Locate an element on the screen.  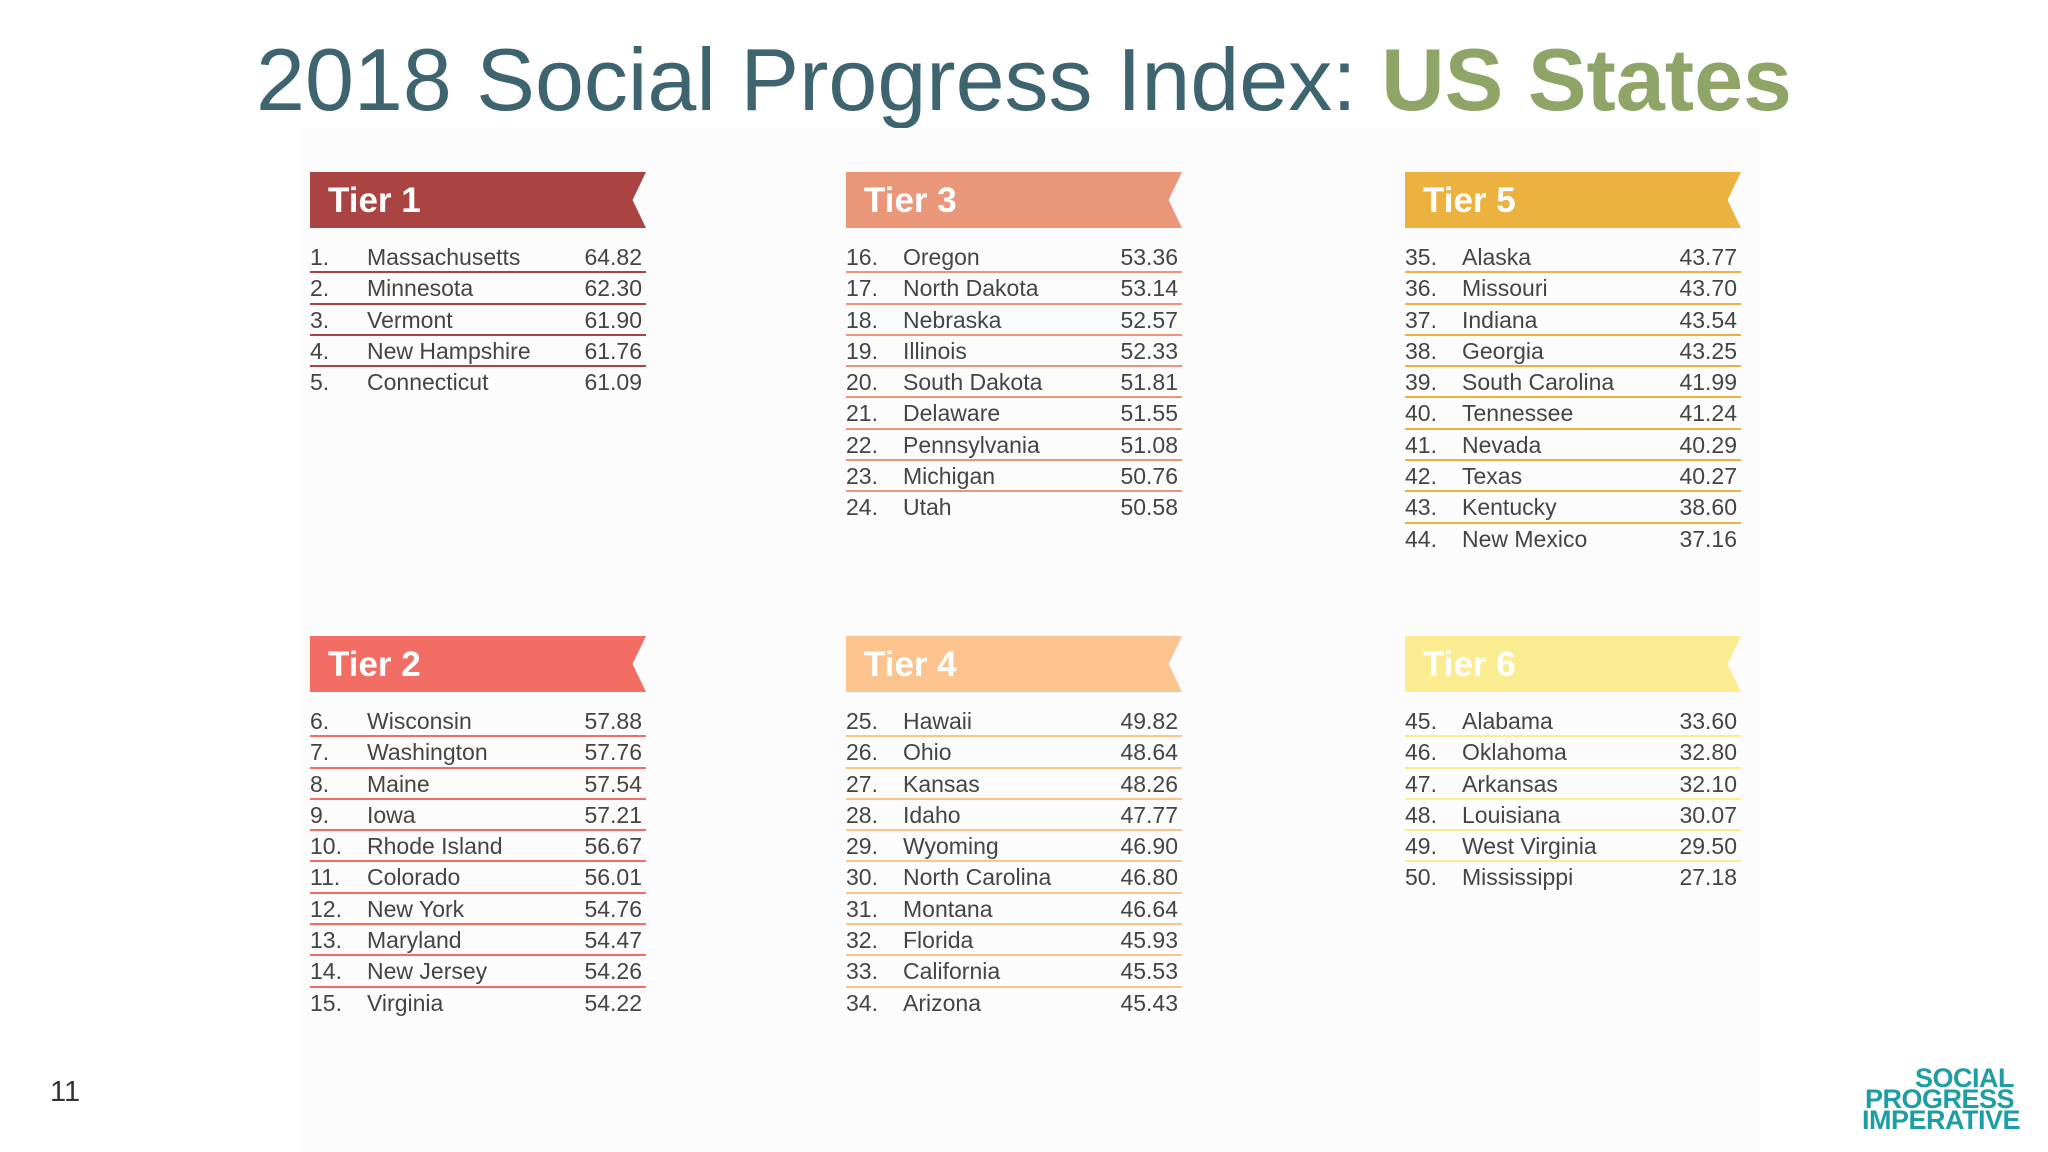
score: 43.77 is located at coordinates (1708, 257).